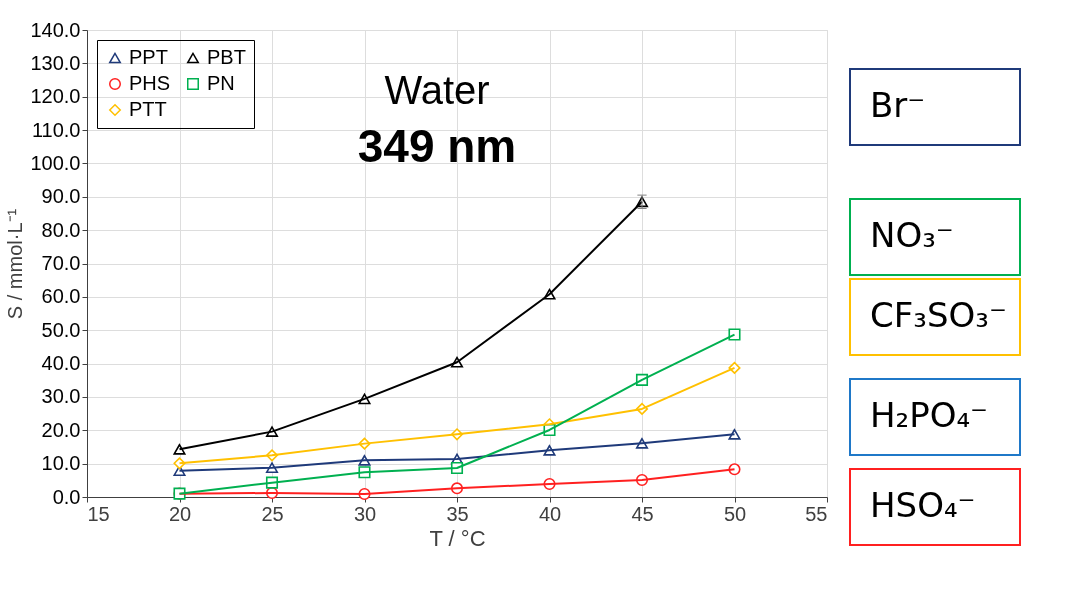 This screenshot has width=1075, height=591. I want to click on y-tick-label: 0.0, so click(66, 496).